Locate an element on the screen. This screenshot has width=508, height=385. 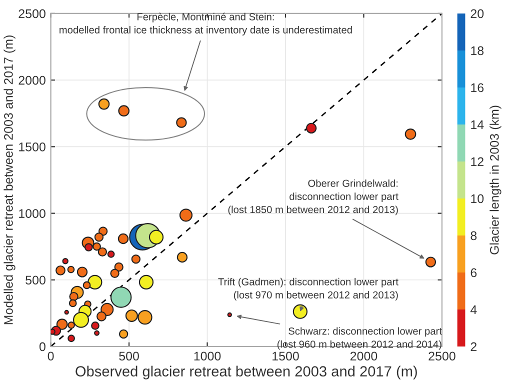
x-tick-label: 500 is located at coordinates (129, 356).